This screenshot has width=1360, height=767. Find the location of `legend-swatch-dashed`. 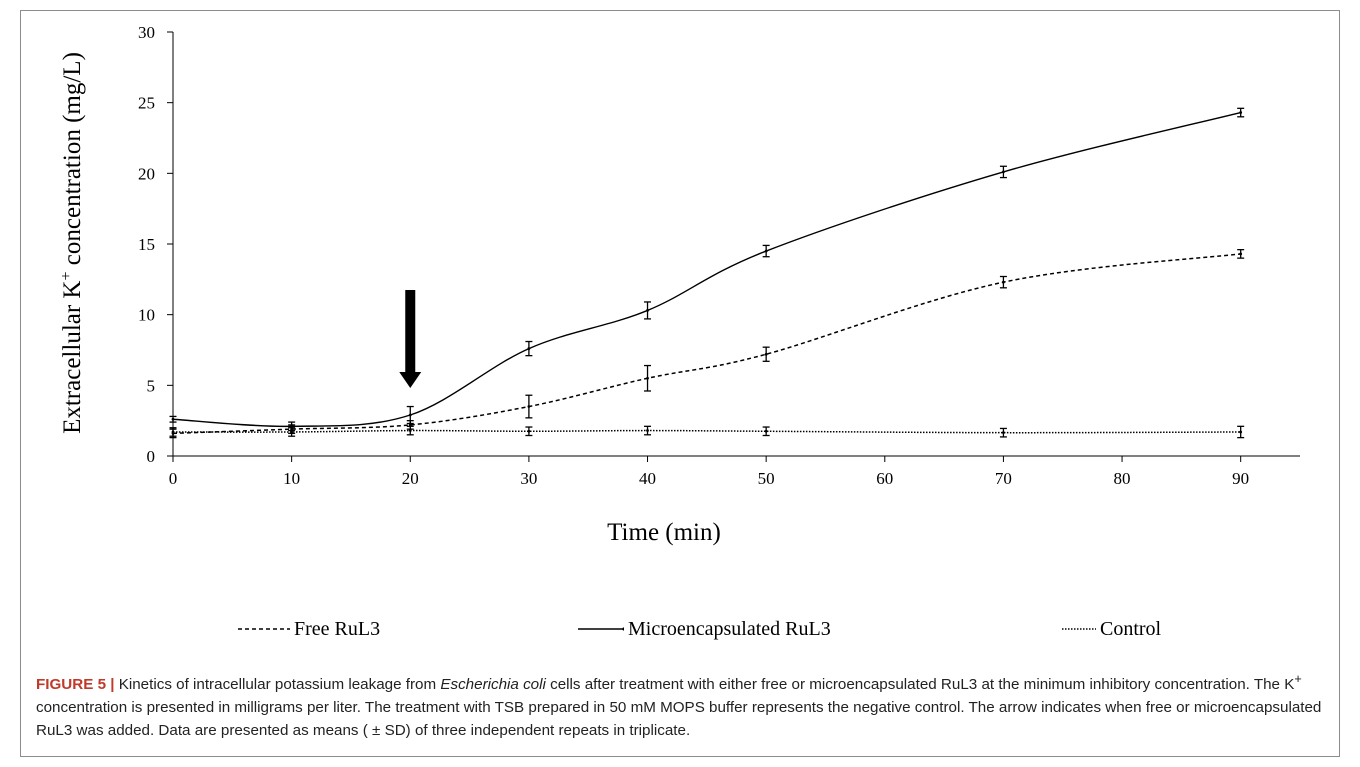

legend-swatch-dashed is located at coordinates (264, 629).